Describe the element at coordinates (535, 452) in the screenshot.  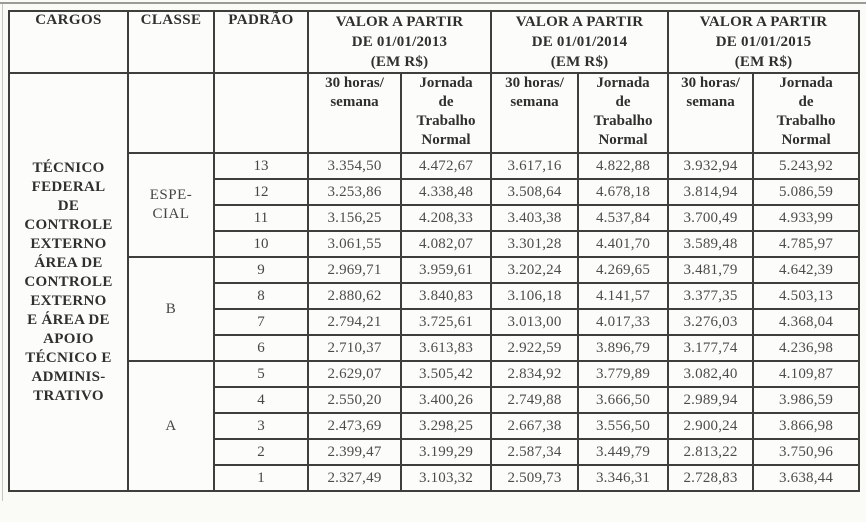
I see `value-cell: 2.587,34` at that location.